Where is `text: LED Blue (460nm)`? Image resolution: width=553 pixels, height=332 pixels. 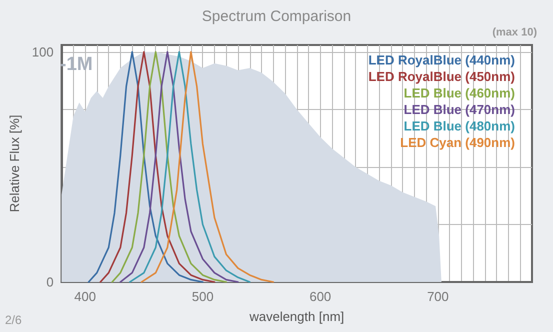
text: LED Blue (460nm) is located at coordinates (459, 93).